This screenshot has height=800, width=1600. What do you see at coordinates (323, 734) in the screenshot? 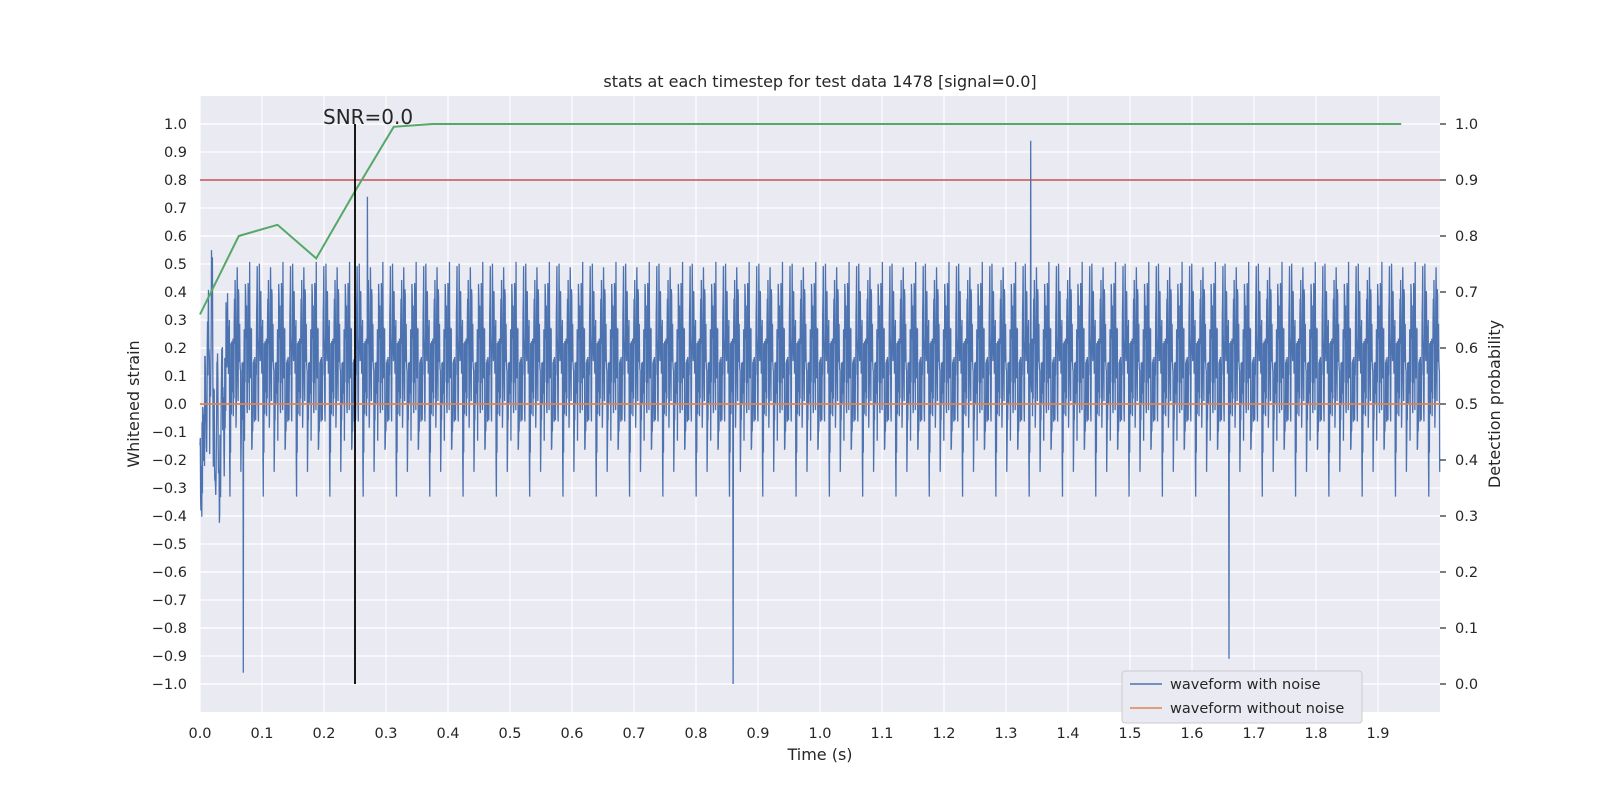
I see `x-tick-label: 0.2` at bounding box center [323, 734].